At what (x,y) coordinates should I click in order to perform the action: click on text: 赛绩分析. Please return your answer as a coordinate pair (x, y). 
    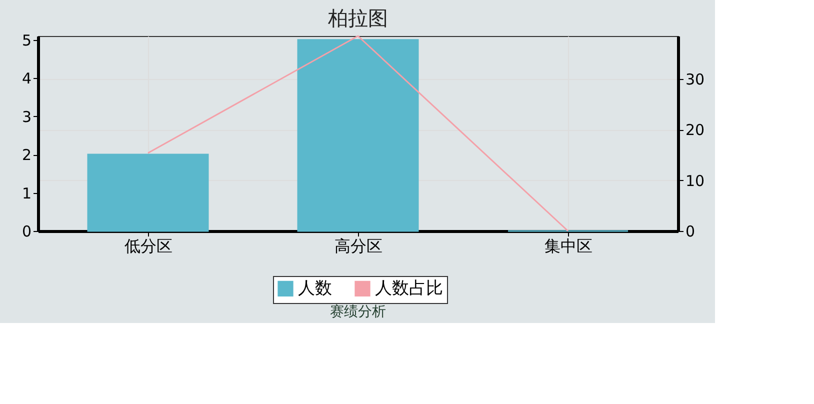
    Looking at the image, I should click on (358, 312).